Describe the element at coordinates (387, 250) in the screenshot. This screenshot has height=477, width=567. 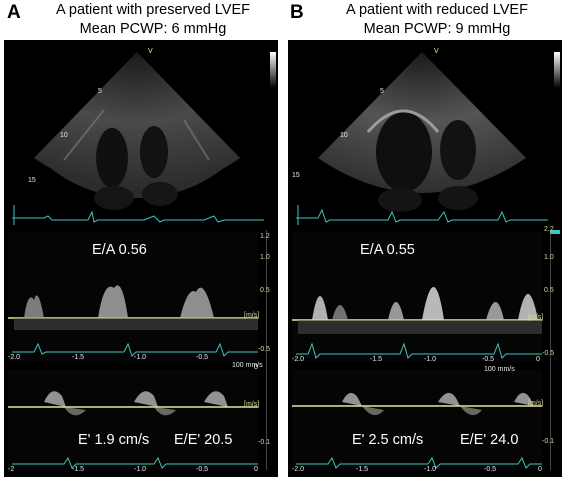
I see `panel-b-ea-ratio: E/A 0.55` at that location.